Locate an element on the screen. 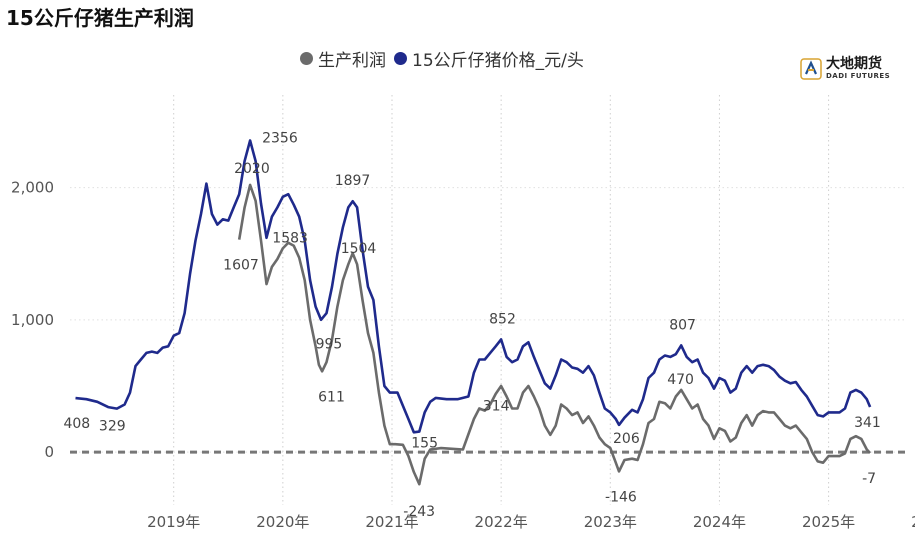  company-logo: 大地期货 DADI FUTURES is located at coordinates (845, 68).